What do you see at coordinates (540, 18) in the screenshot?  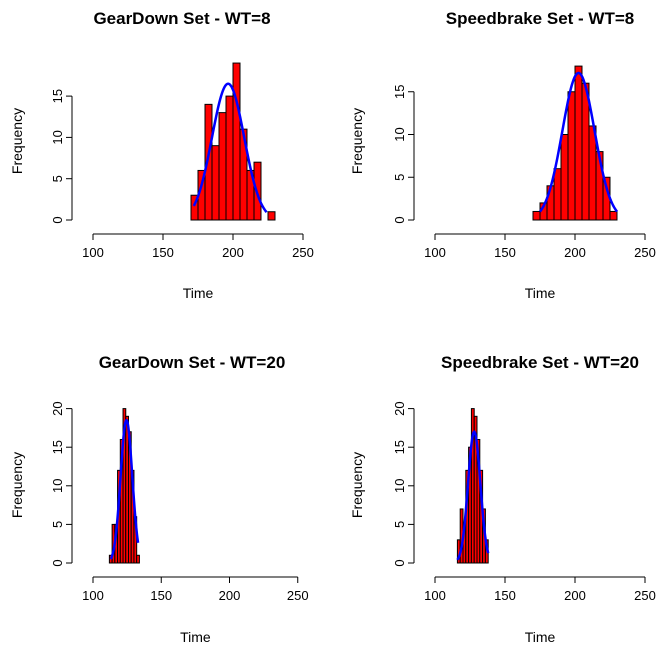 I see `panel-title: Speedbrake Set - WT=8` at bounding box center [540, 18].